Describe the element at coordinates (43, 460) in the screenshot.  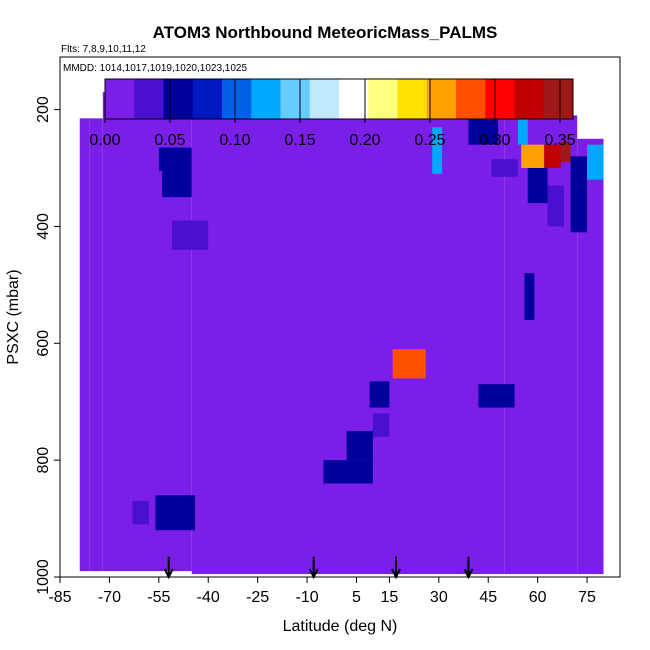
I see `y-tick-label: 800` at that location.